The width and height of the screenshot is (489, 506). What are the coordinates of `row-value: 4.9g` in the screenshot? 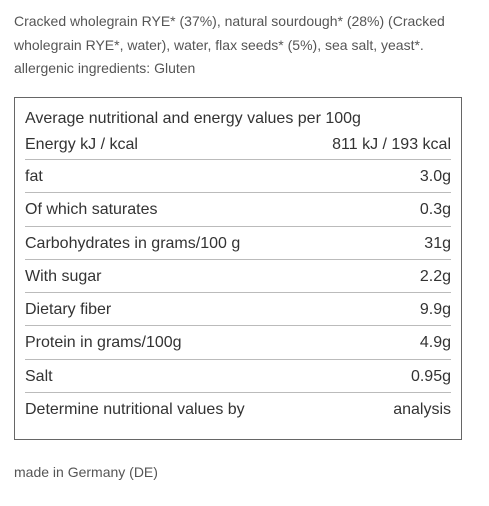 It's located at (435, 343).